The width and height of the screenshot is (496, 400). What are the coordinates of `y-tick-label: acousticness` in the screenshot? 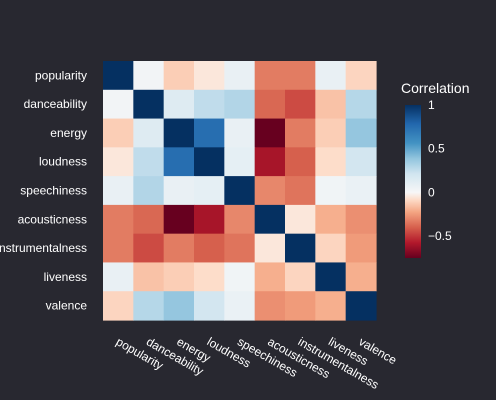 It's located at (52, 219).